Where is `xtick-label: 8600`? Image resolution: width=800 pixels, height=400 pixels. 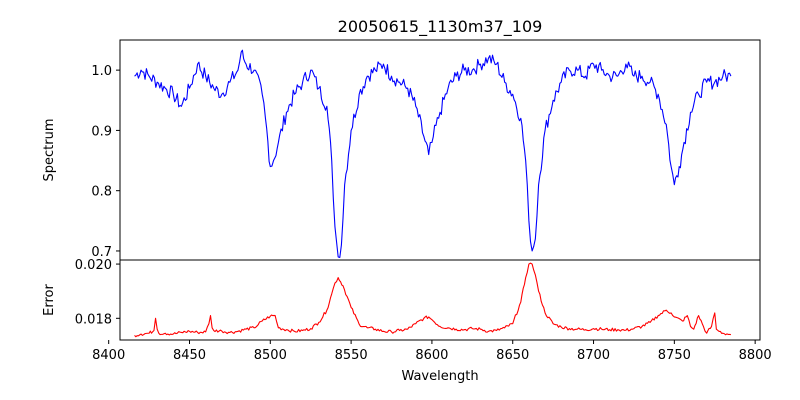
xtick-label: 8600 is located at coordinates (431, 355).